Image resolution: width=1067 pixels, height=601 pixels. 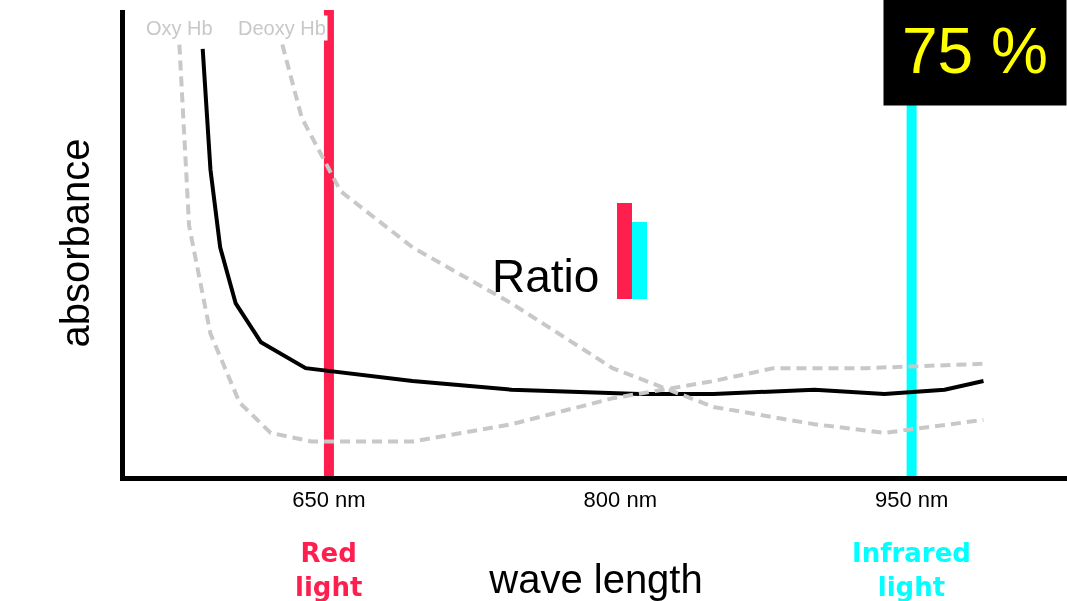 What do you see at coordinates (911, 500) in the screenshot?
I see `x-tick-label: 950 nm` at bounding box center [911, 500].